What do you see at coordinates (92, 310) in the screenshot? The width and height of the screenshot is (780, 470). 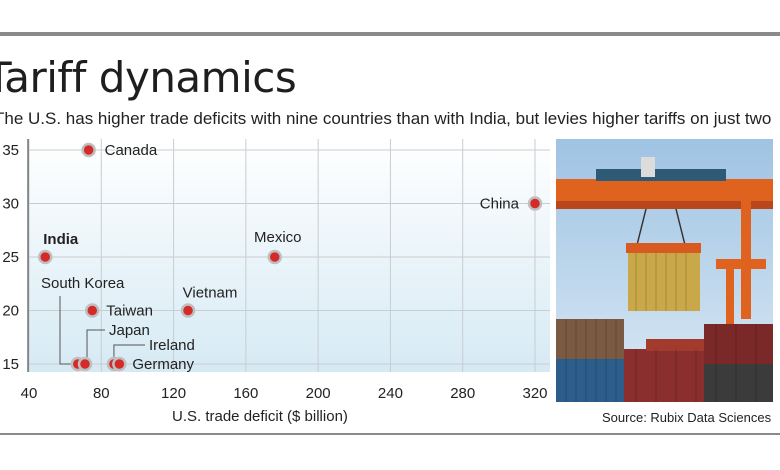 I see `point-taiwan` at bounding box center [92, 310].